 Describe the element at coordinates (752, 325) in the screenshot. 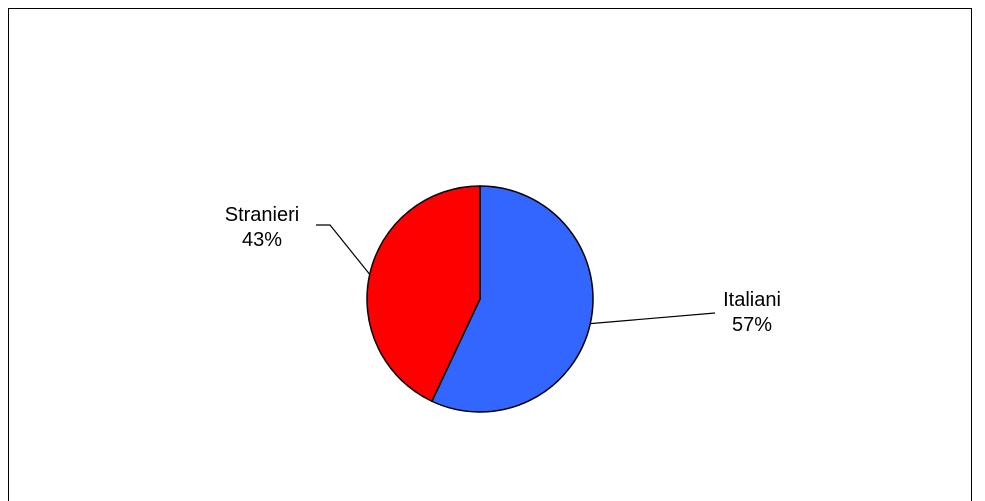

I see `slice-label-percent: 57%` at that location.